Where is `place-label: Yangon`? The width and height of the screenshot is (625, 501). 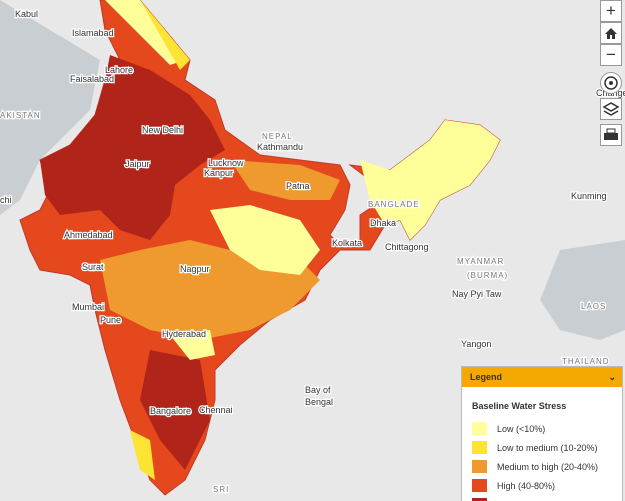 place-label: Yangon is located at coordinates (476, 344).